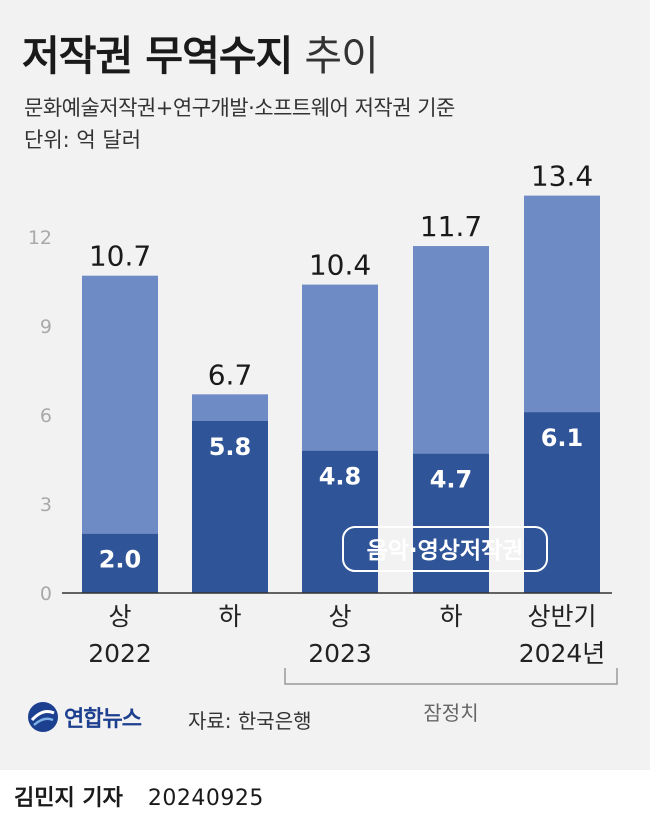 This screenshot has height=820, width=650. I want to click on chart-subtitle: 문화예술저작권+연구개발·소프트웨어 저작권 기준, so click(239, 108).